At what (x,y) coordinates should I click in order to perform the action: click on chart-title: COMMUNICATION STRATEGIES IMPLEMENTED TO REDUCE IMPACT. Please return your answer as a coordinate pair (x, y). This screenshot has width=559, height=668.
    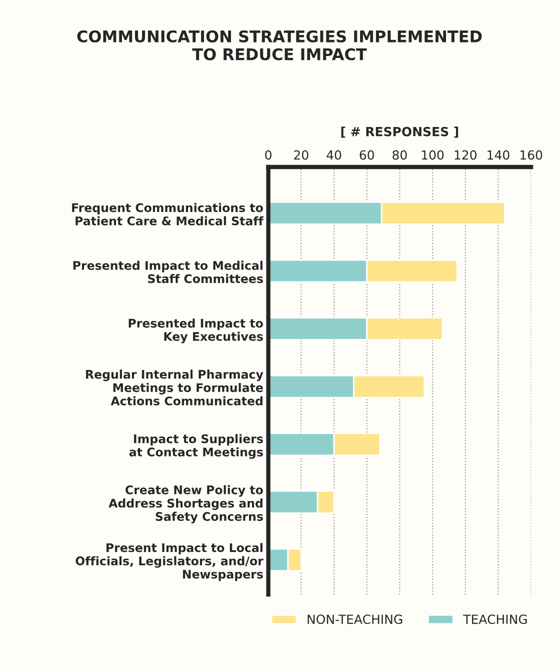
    Looking at the image, I should click on (279, 45).